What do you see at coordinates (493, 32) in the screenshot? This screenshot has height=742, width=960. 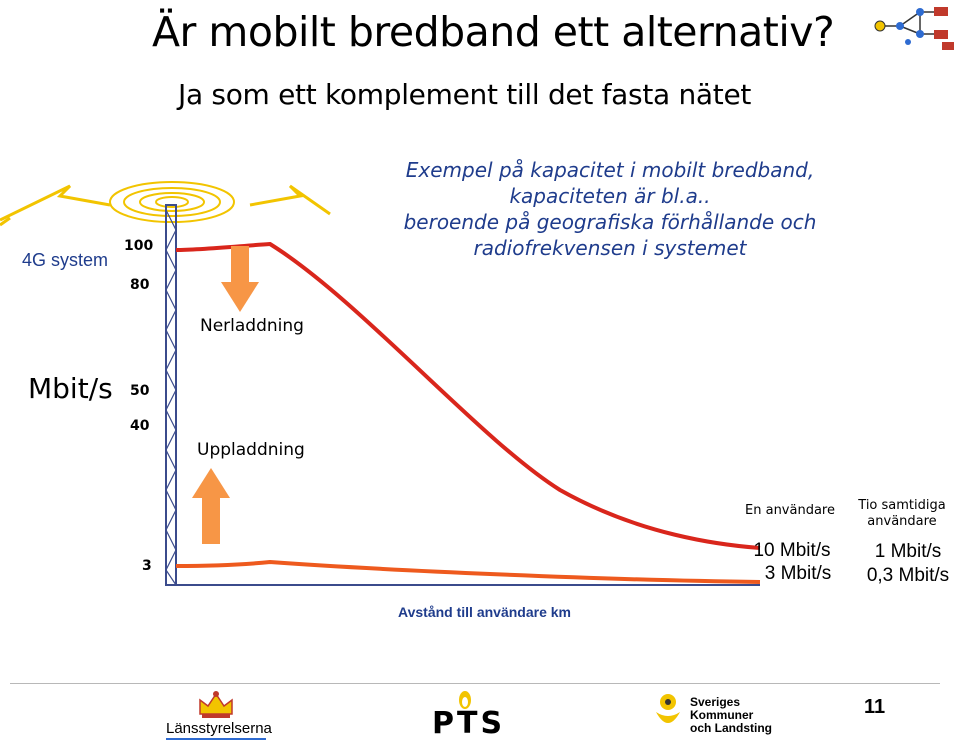 I see `page-title: Är mobilt bredband ett alternativ?` at bounding box center [493, 32].